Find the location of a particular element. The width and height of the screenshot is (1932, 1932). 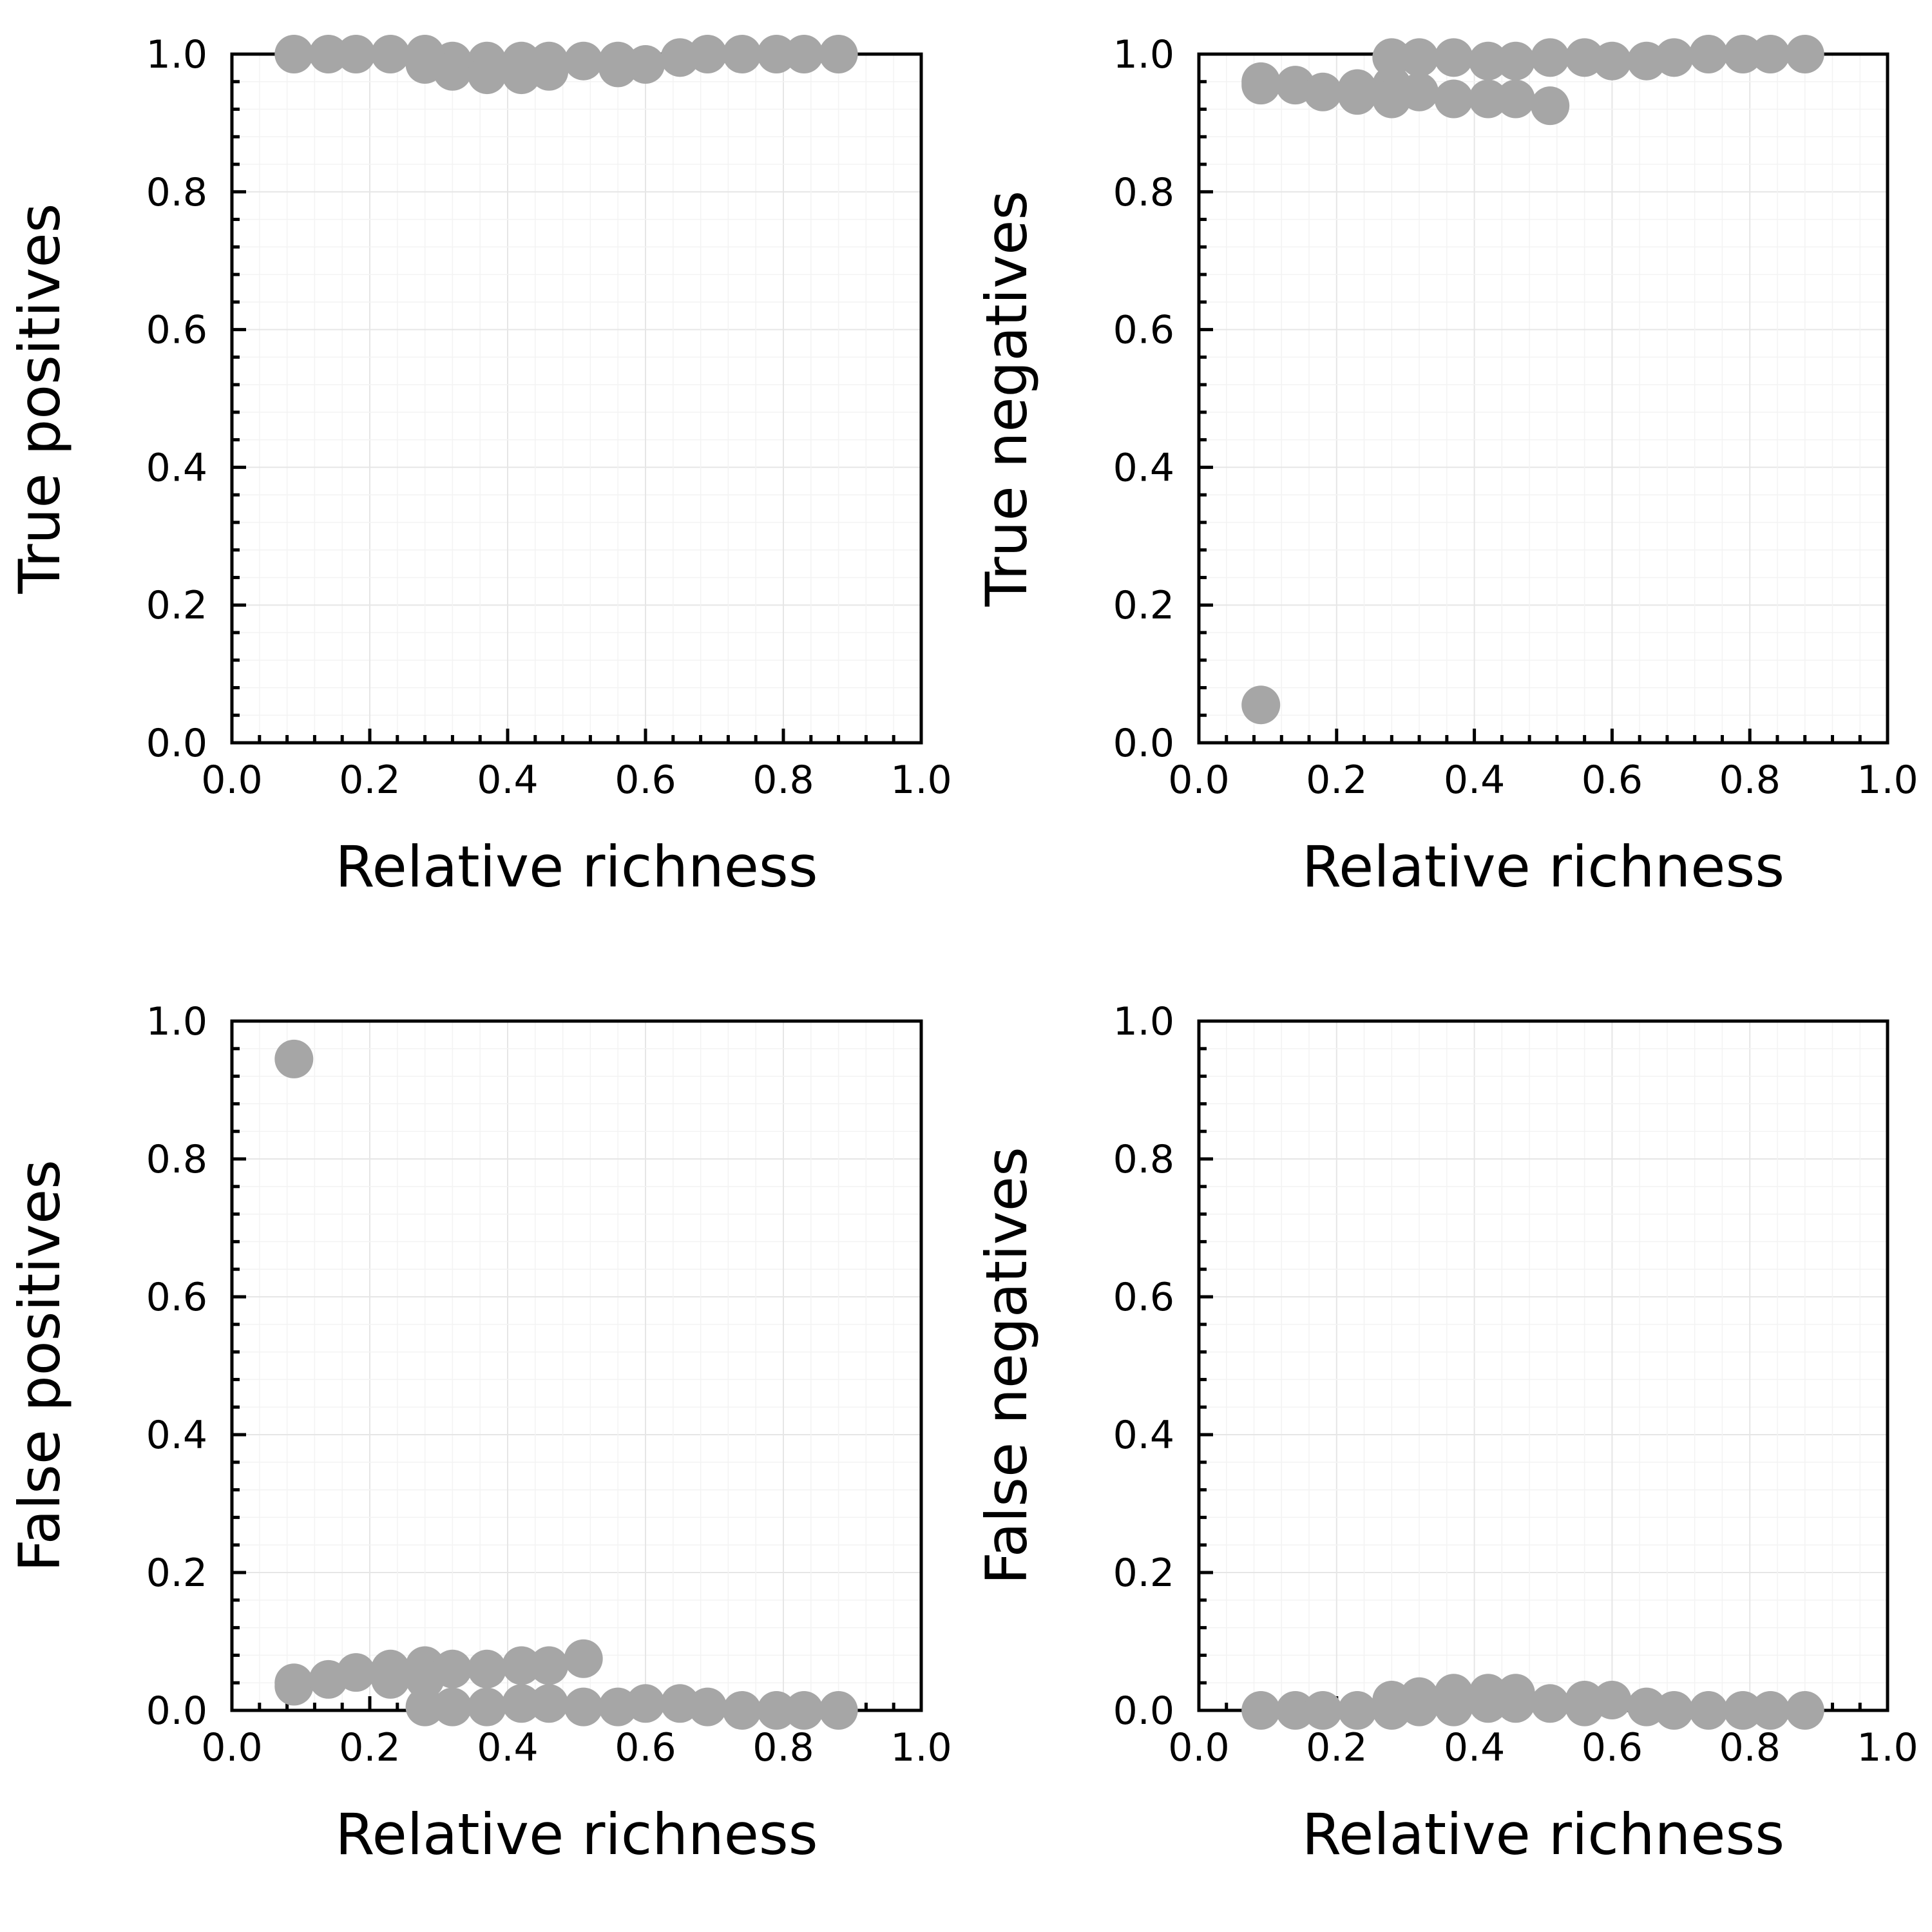

y-axis-label: False positives is located at coordinates (39, 1366).